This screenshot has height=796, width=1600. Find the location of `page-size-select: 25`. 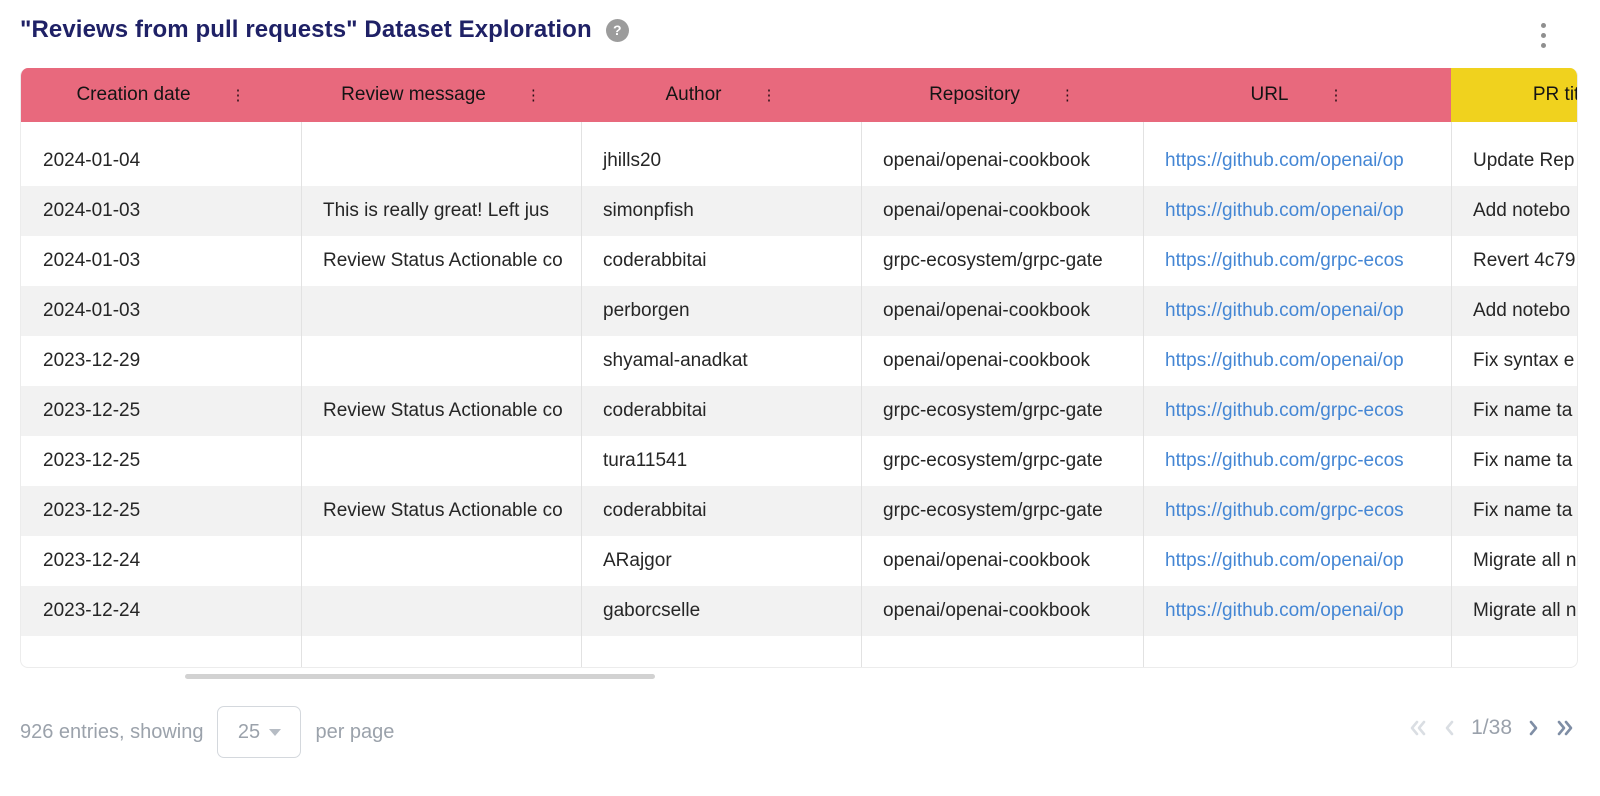

page-size-select: 25 is located at coordinates (259, 732).